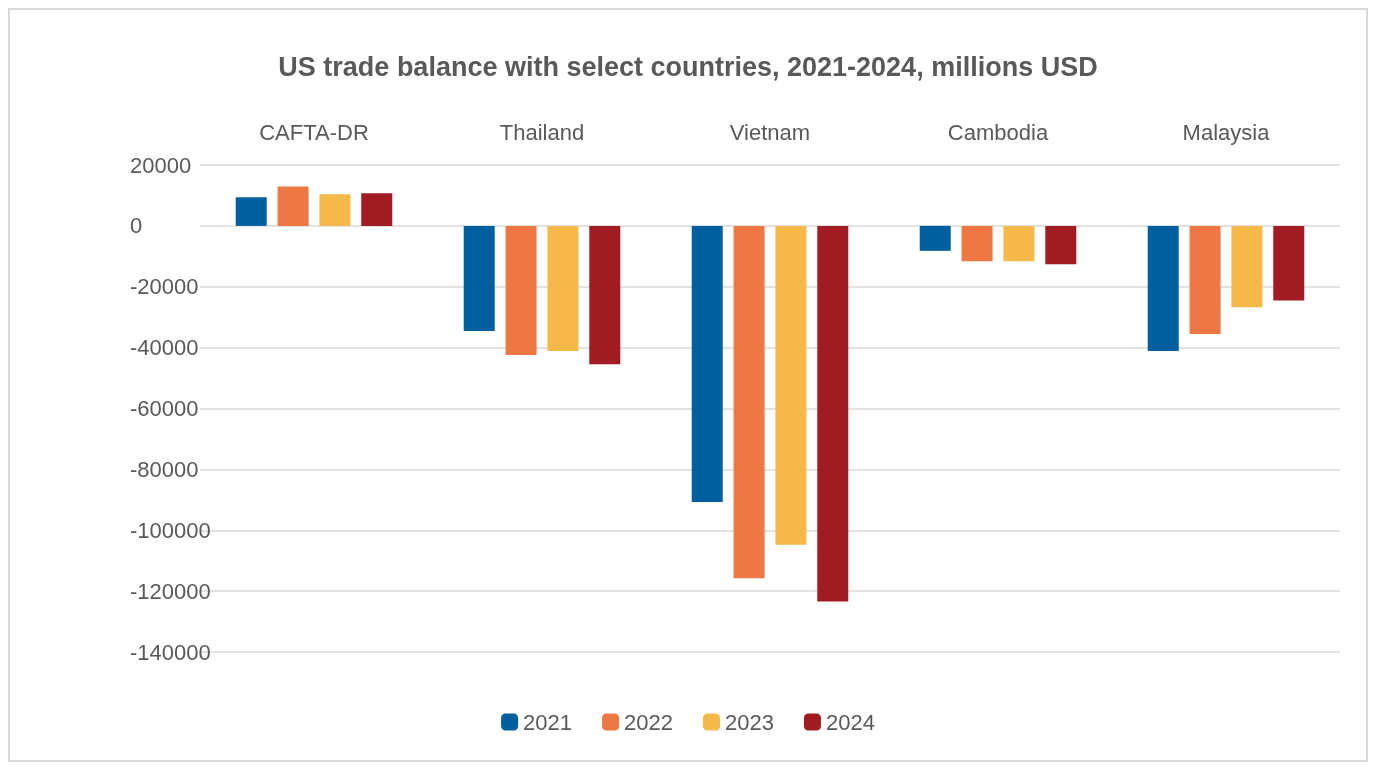 The width and height of the screenshot is (1378, 772). Describe the element at coordinates (170, 530) in the screenshot. I see `y-tick-label: -100000` at that location.